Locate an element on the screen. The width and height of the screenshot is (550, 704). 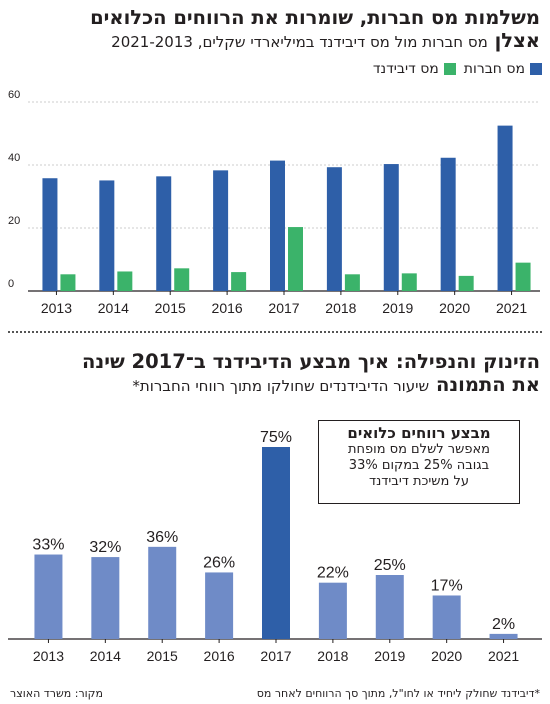
y-tick-label: 20 is located at coordinates (14, 221).